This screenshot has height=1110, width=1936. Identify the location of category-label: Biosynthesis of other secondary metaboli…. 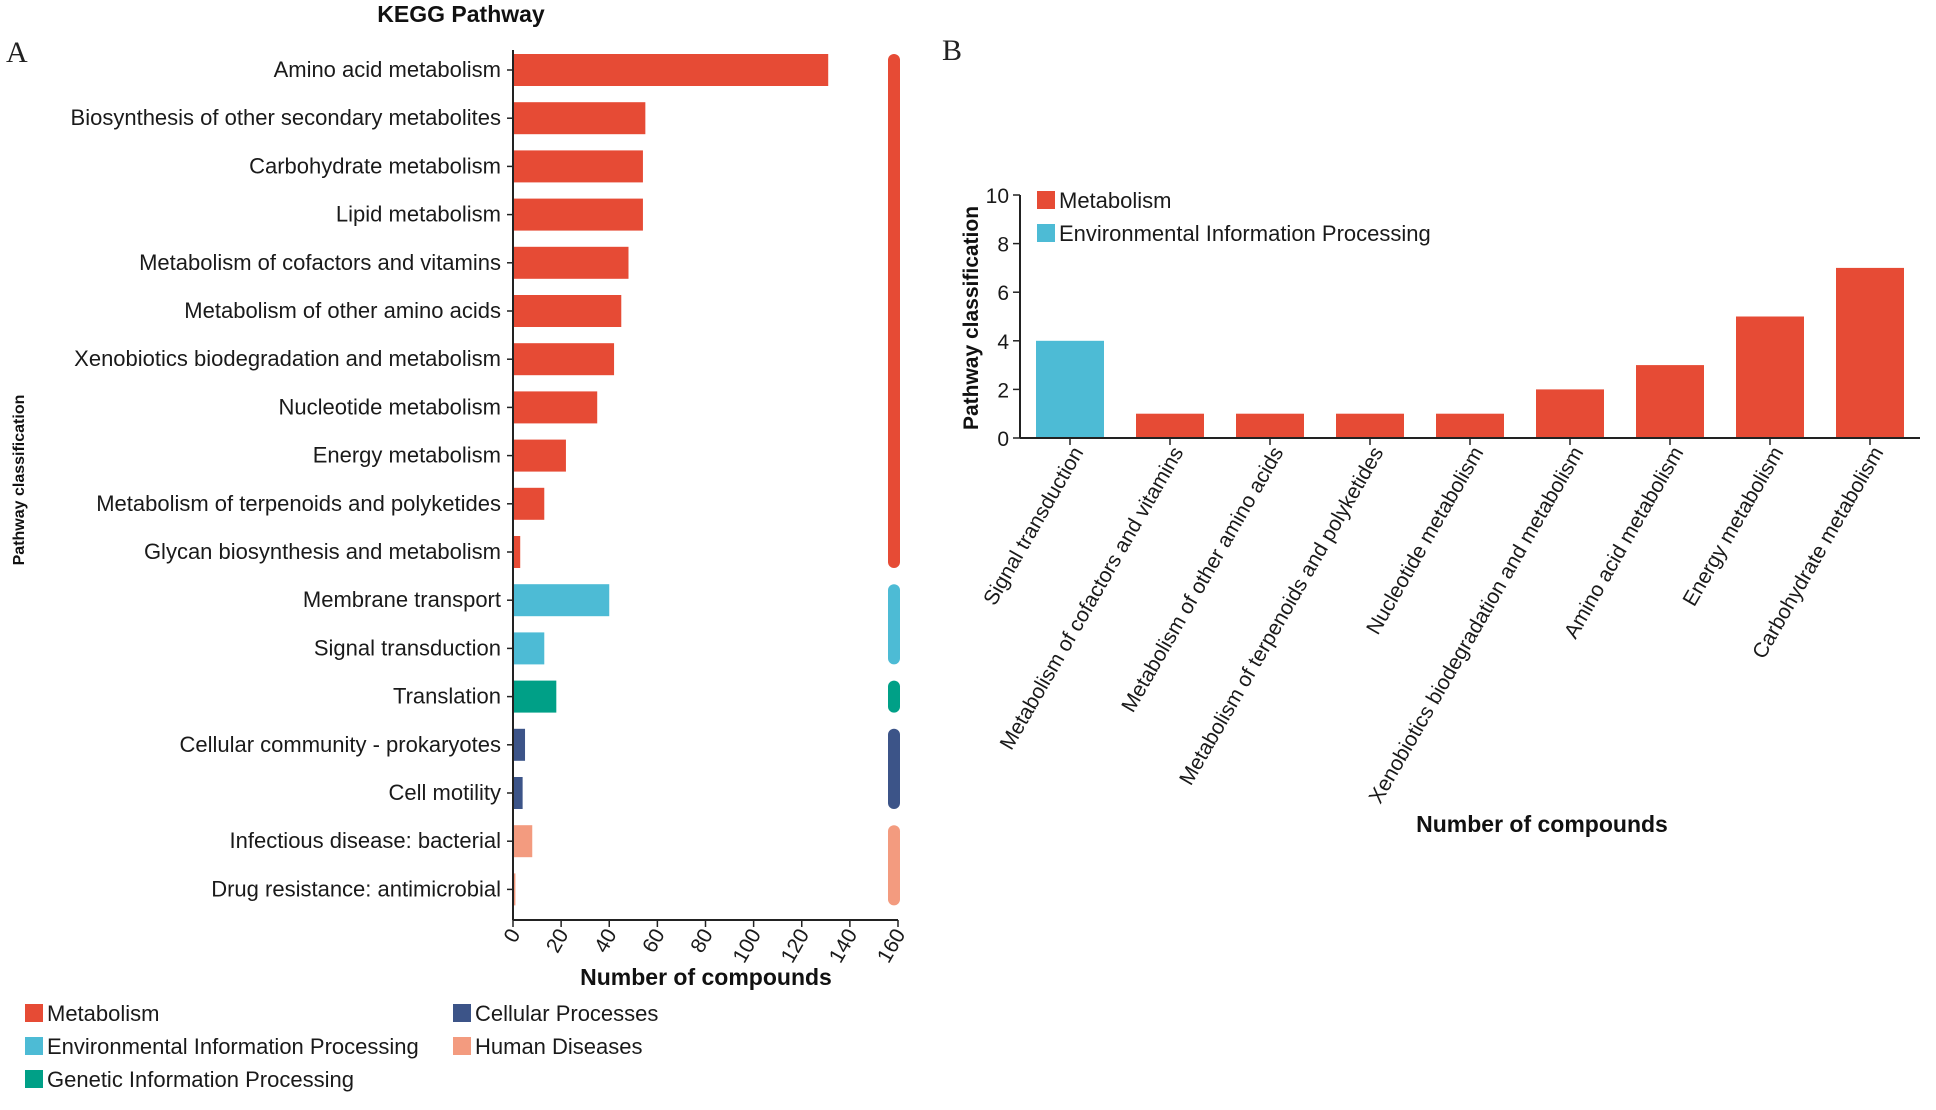
(286, 117).